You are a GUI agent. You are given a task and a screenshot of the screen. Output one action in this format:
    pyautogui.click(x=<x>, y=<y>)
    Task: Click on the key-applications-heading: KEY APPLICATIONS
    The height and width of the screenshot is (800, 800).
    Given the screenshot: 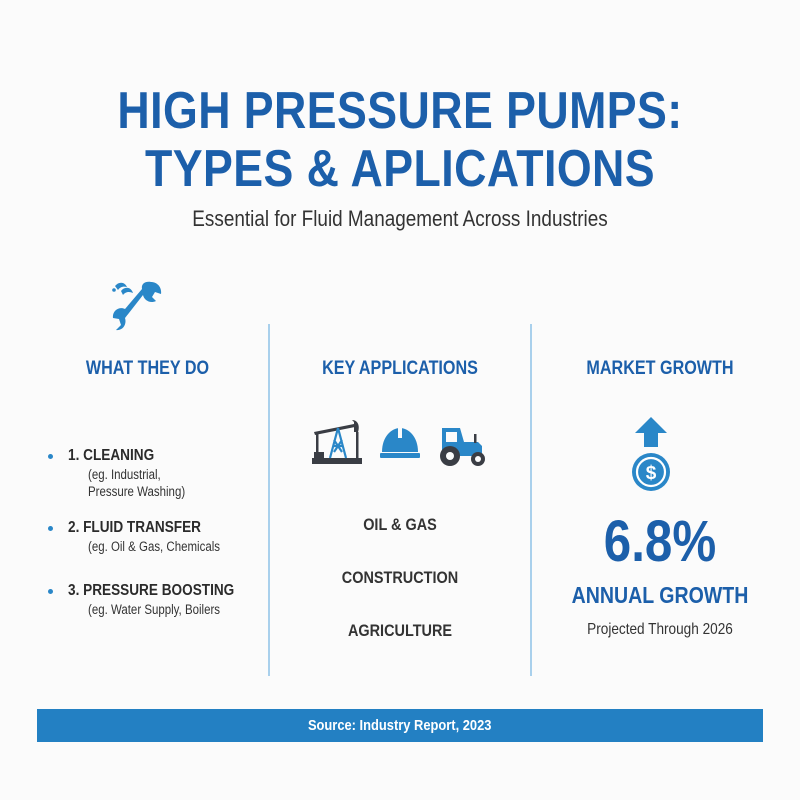 What is the action you would take?
    pyautogui.click(x=400, y=368)
    